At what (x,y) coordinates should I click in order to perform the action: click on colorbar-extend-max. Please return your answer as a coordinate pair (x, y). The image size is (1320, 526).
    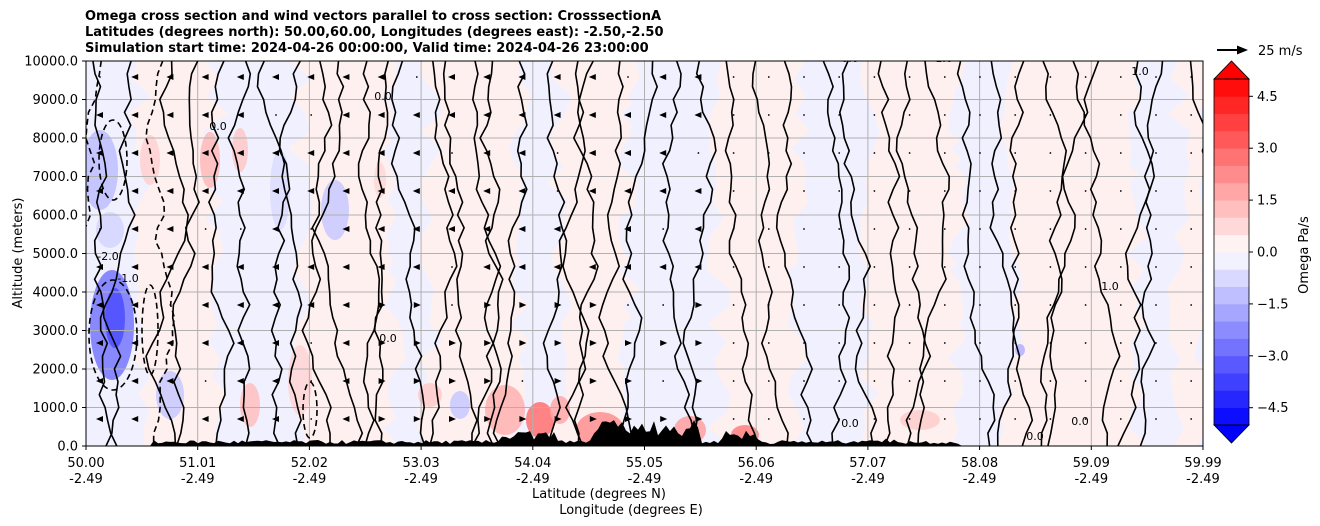
    Looking at the image, I should click on (1231, 70).